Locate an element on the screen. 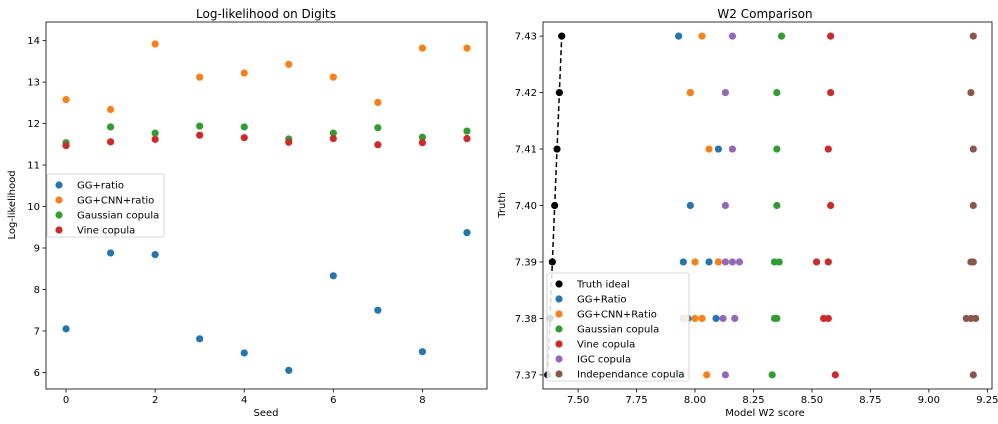  y-tick-label: 7.39 is located at coordinates (526, 262).